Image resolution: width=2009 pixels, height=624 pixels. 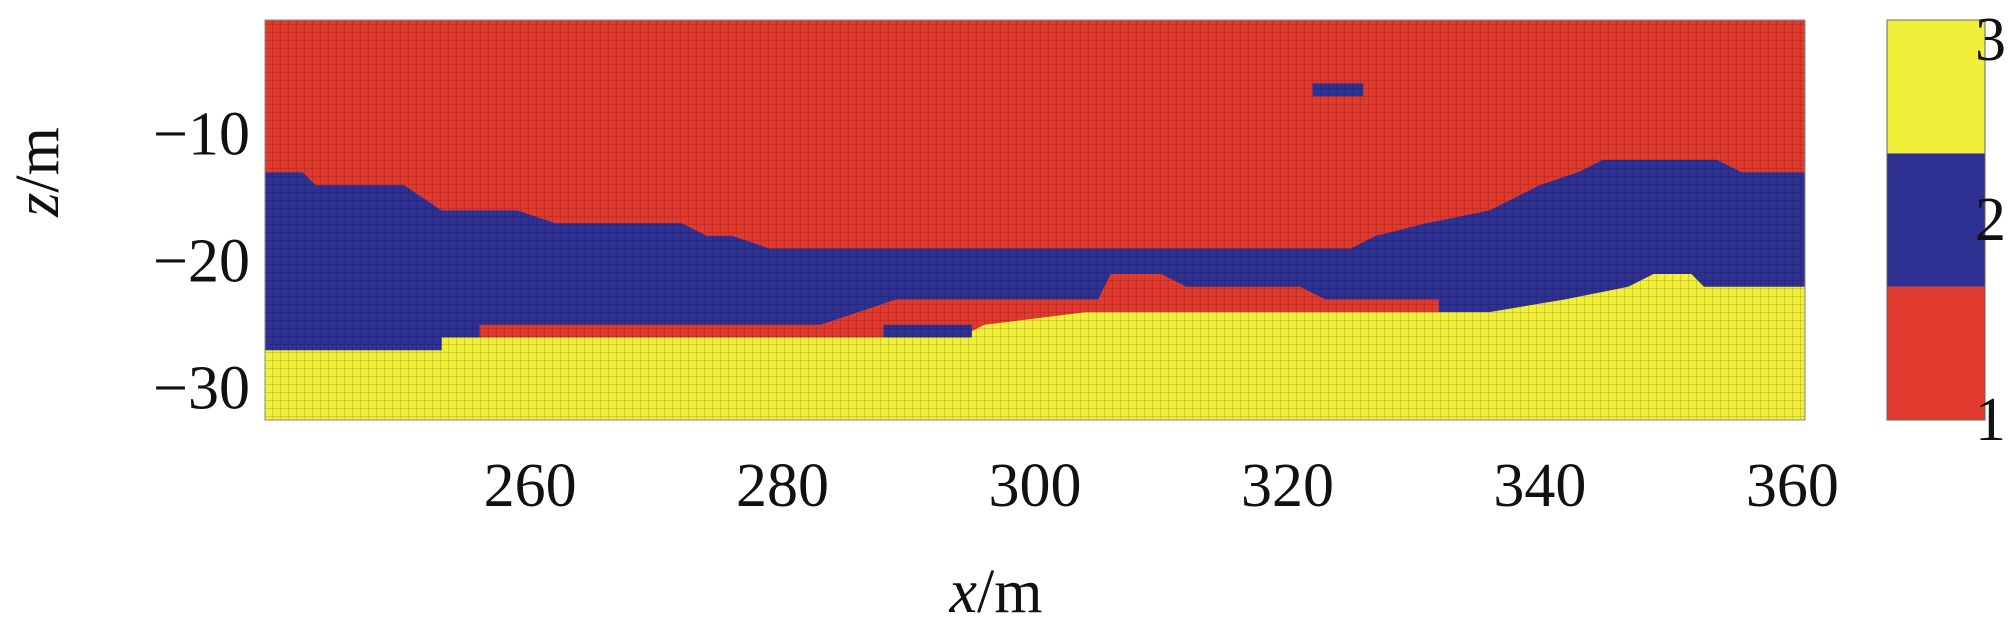 I want to click on x-axis-label: x/m, so click(x=996, y=591).